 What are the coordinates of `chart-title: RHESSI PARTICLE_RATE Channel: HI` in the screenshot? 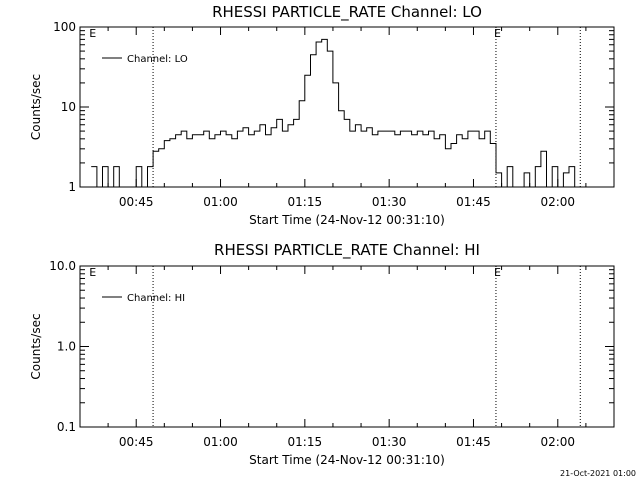 It's located at (347, 250).